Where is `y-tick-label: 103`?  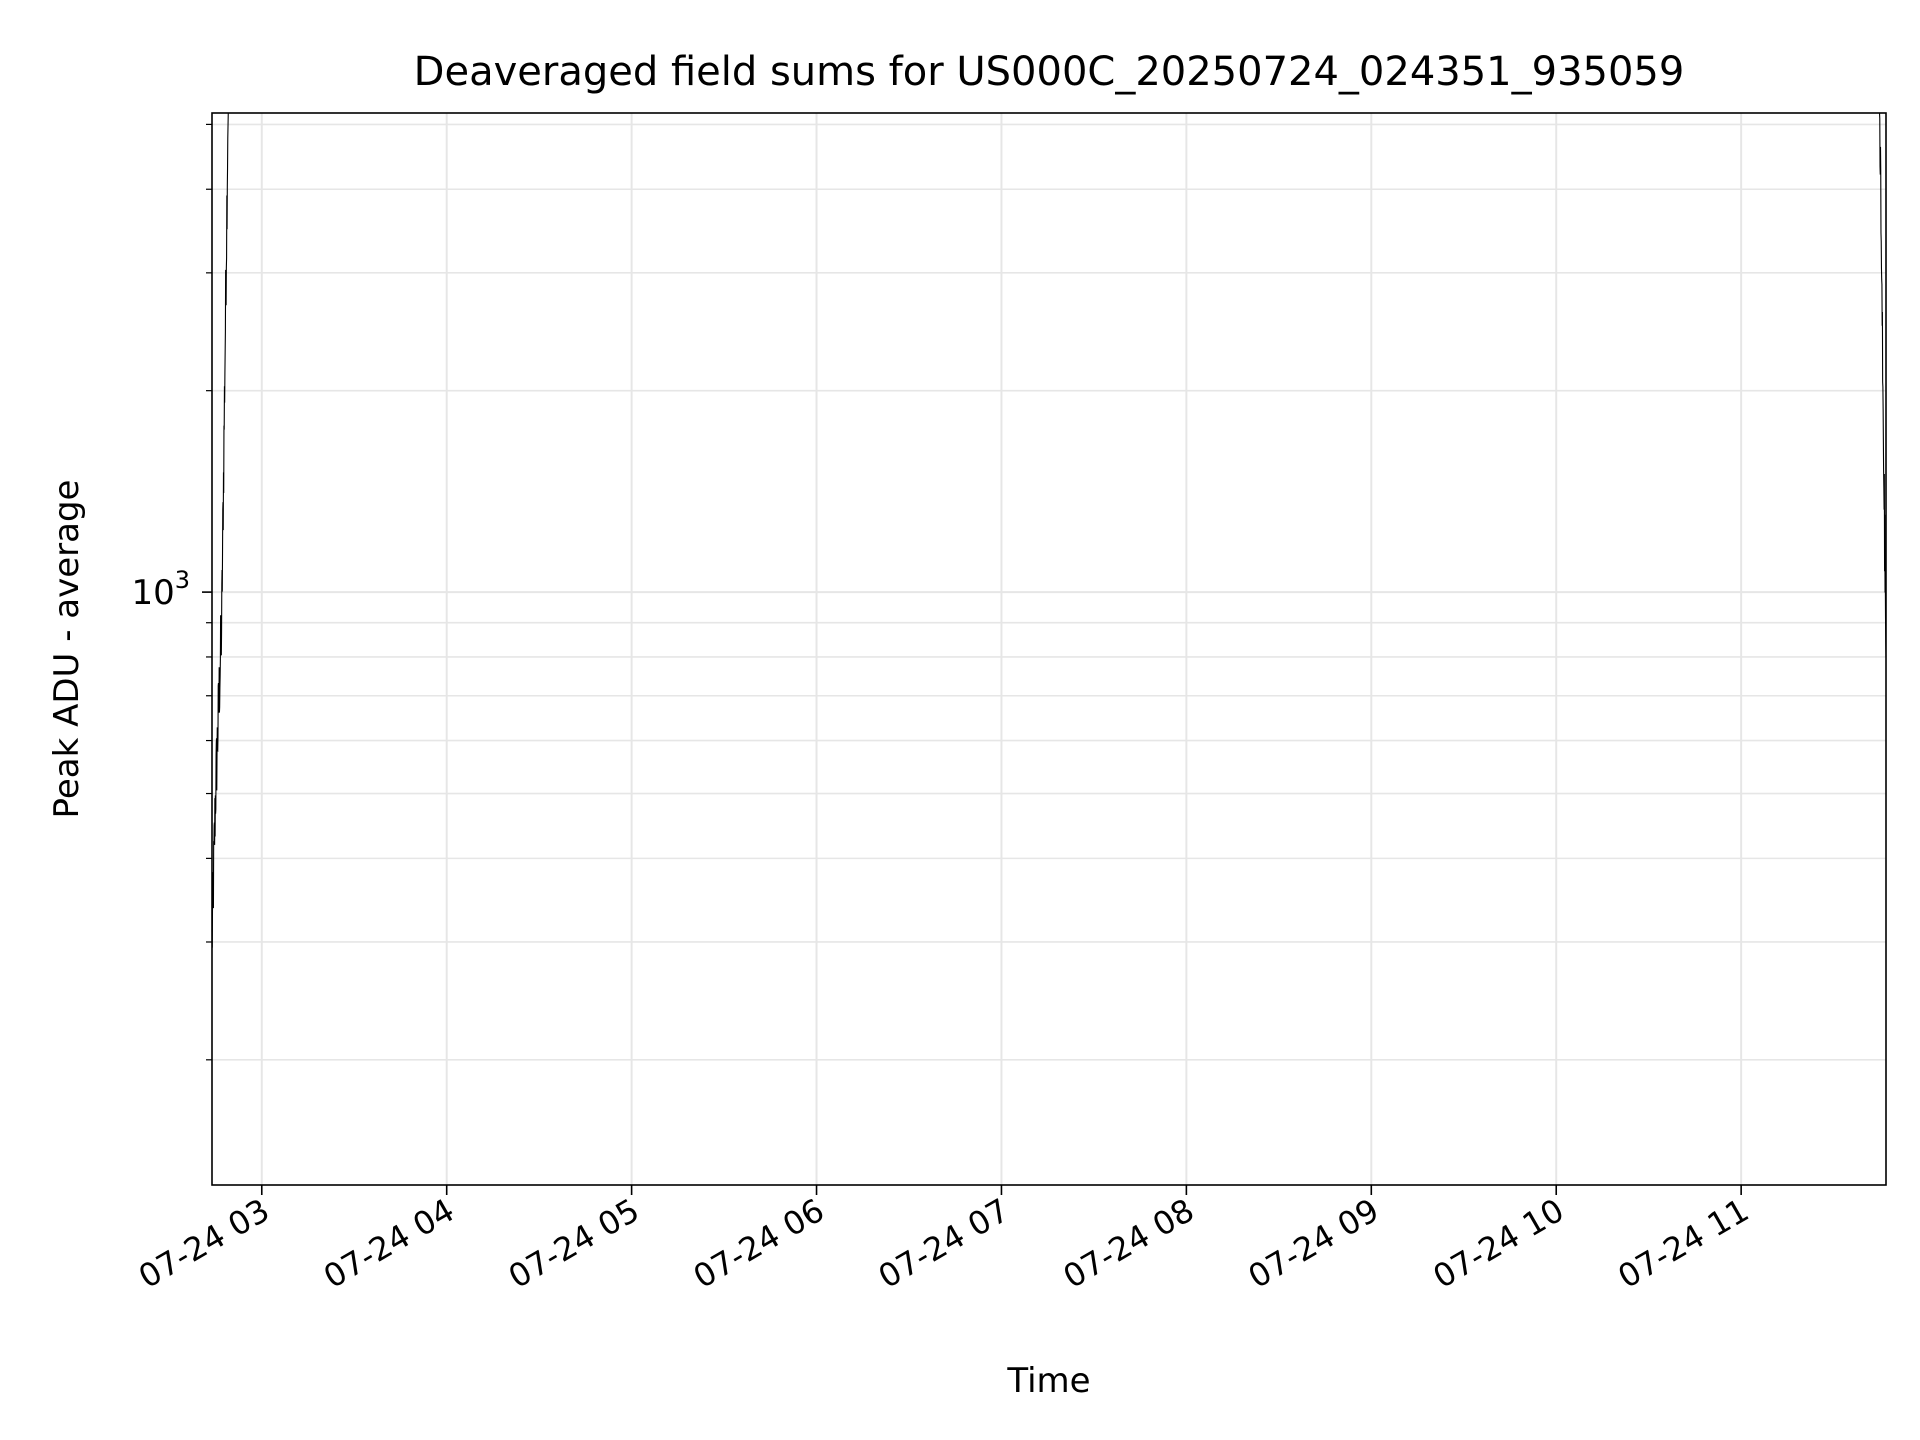 y-tick-label: 103 is located at coordinates (160, 589).